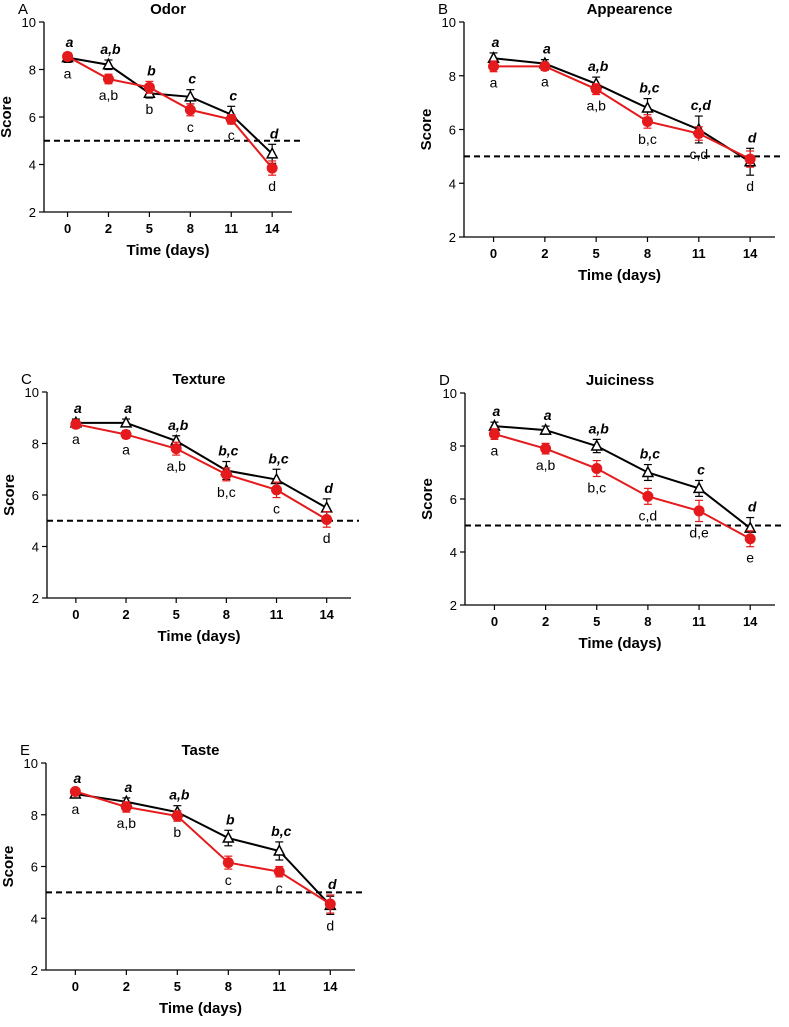  What do you see at coordinates (699, 533) in the screenshot?
I see `significance-letter-treated: d,e` at bounding box center [699, 533].